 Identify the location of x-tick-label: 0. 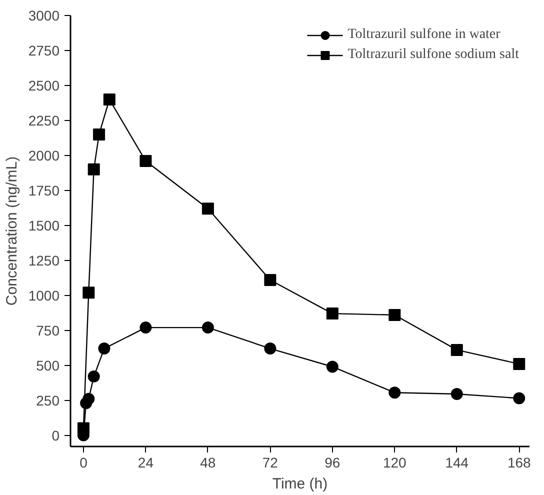
(84, 462).